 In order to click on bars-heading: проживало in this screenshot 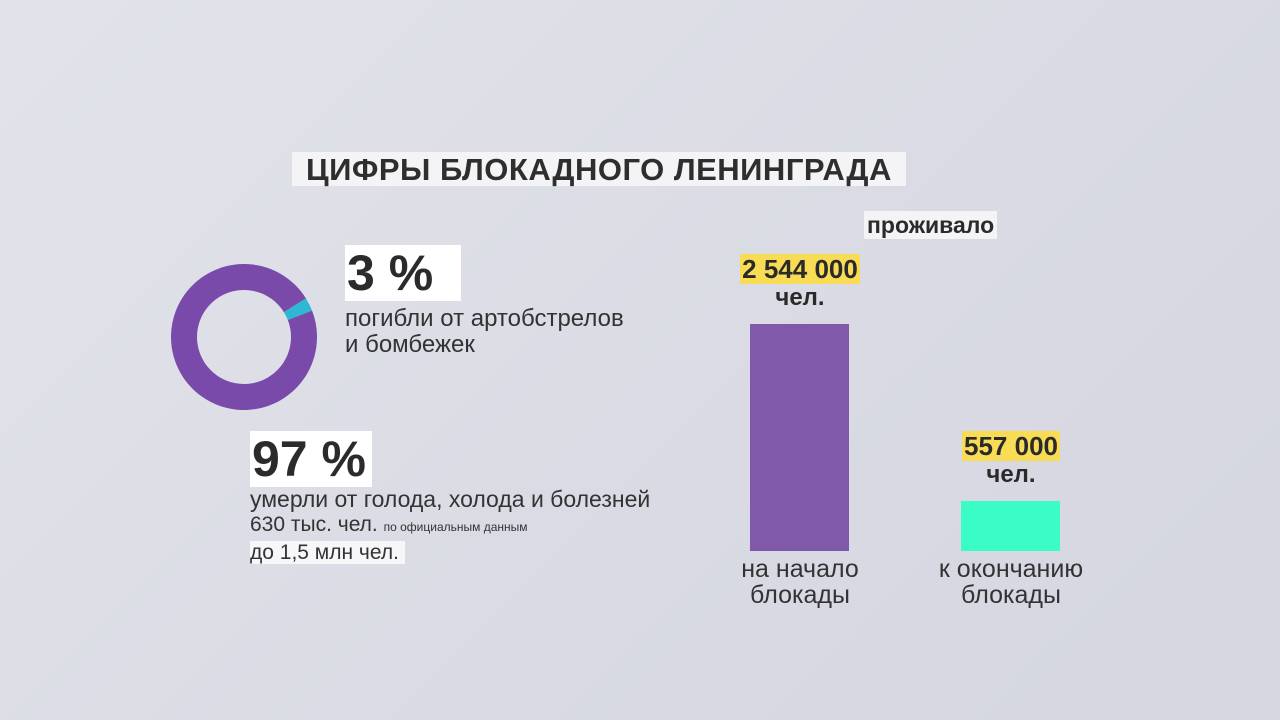, I will do `click(931, 225)`.